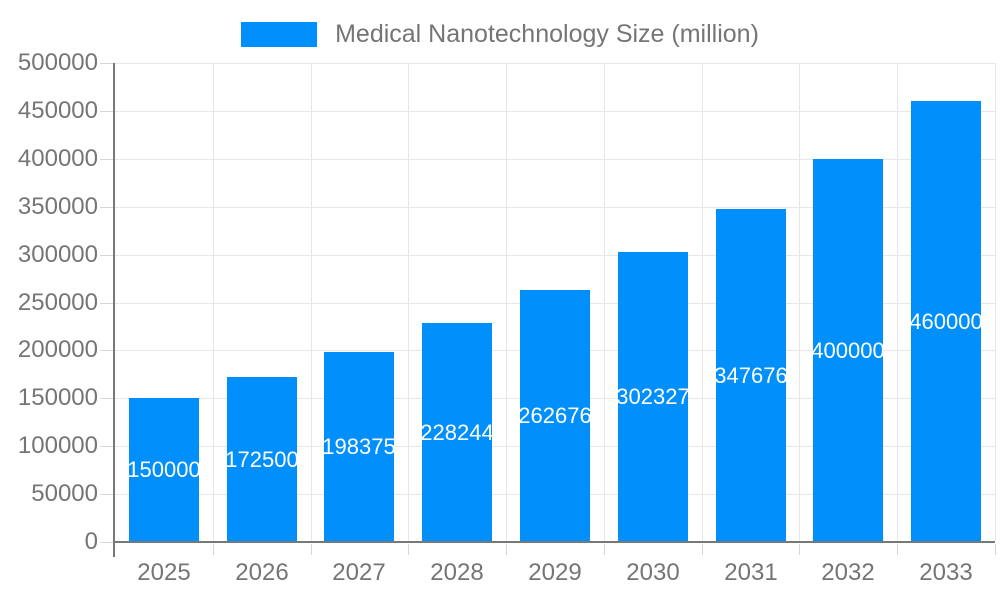  I want to click on bar-value-label: 172500, so click(262, 459).